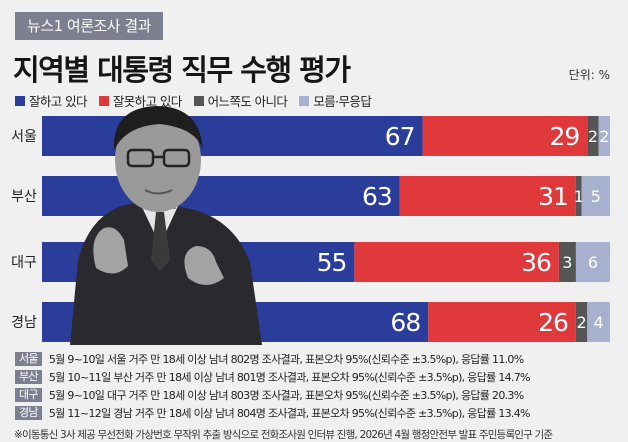 This screenshot has height=442, width=628. I want to click on data-label: 63, so click(377, 196).